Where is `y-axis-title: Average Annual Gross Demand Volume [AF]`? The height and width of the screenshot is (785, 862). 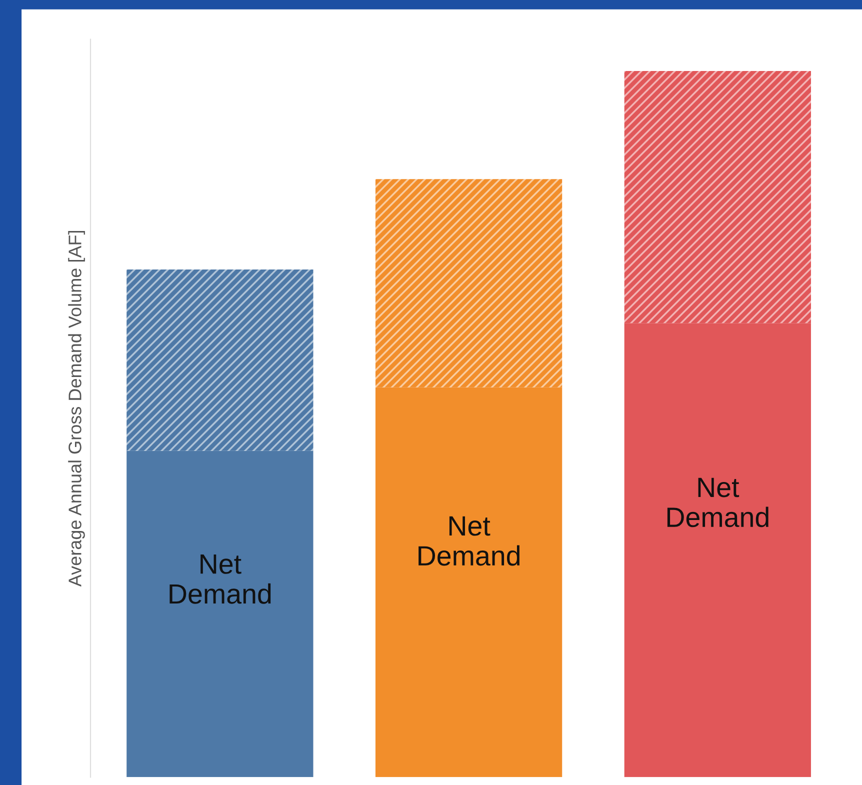 y-axis-title: Average Annual Gross Demand Volume [AF] is located at coordinates (76, 408).